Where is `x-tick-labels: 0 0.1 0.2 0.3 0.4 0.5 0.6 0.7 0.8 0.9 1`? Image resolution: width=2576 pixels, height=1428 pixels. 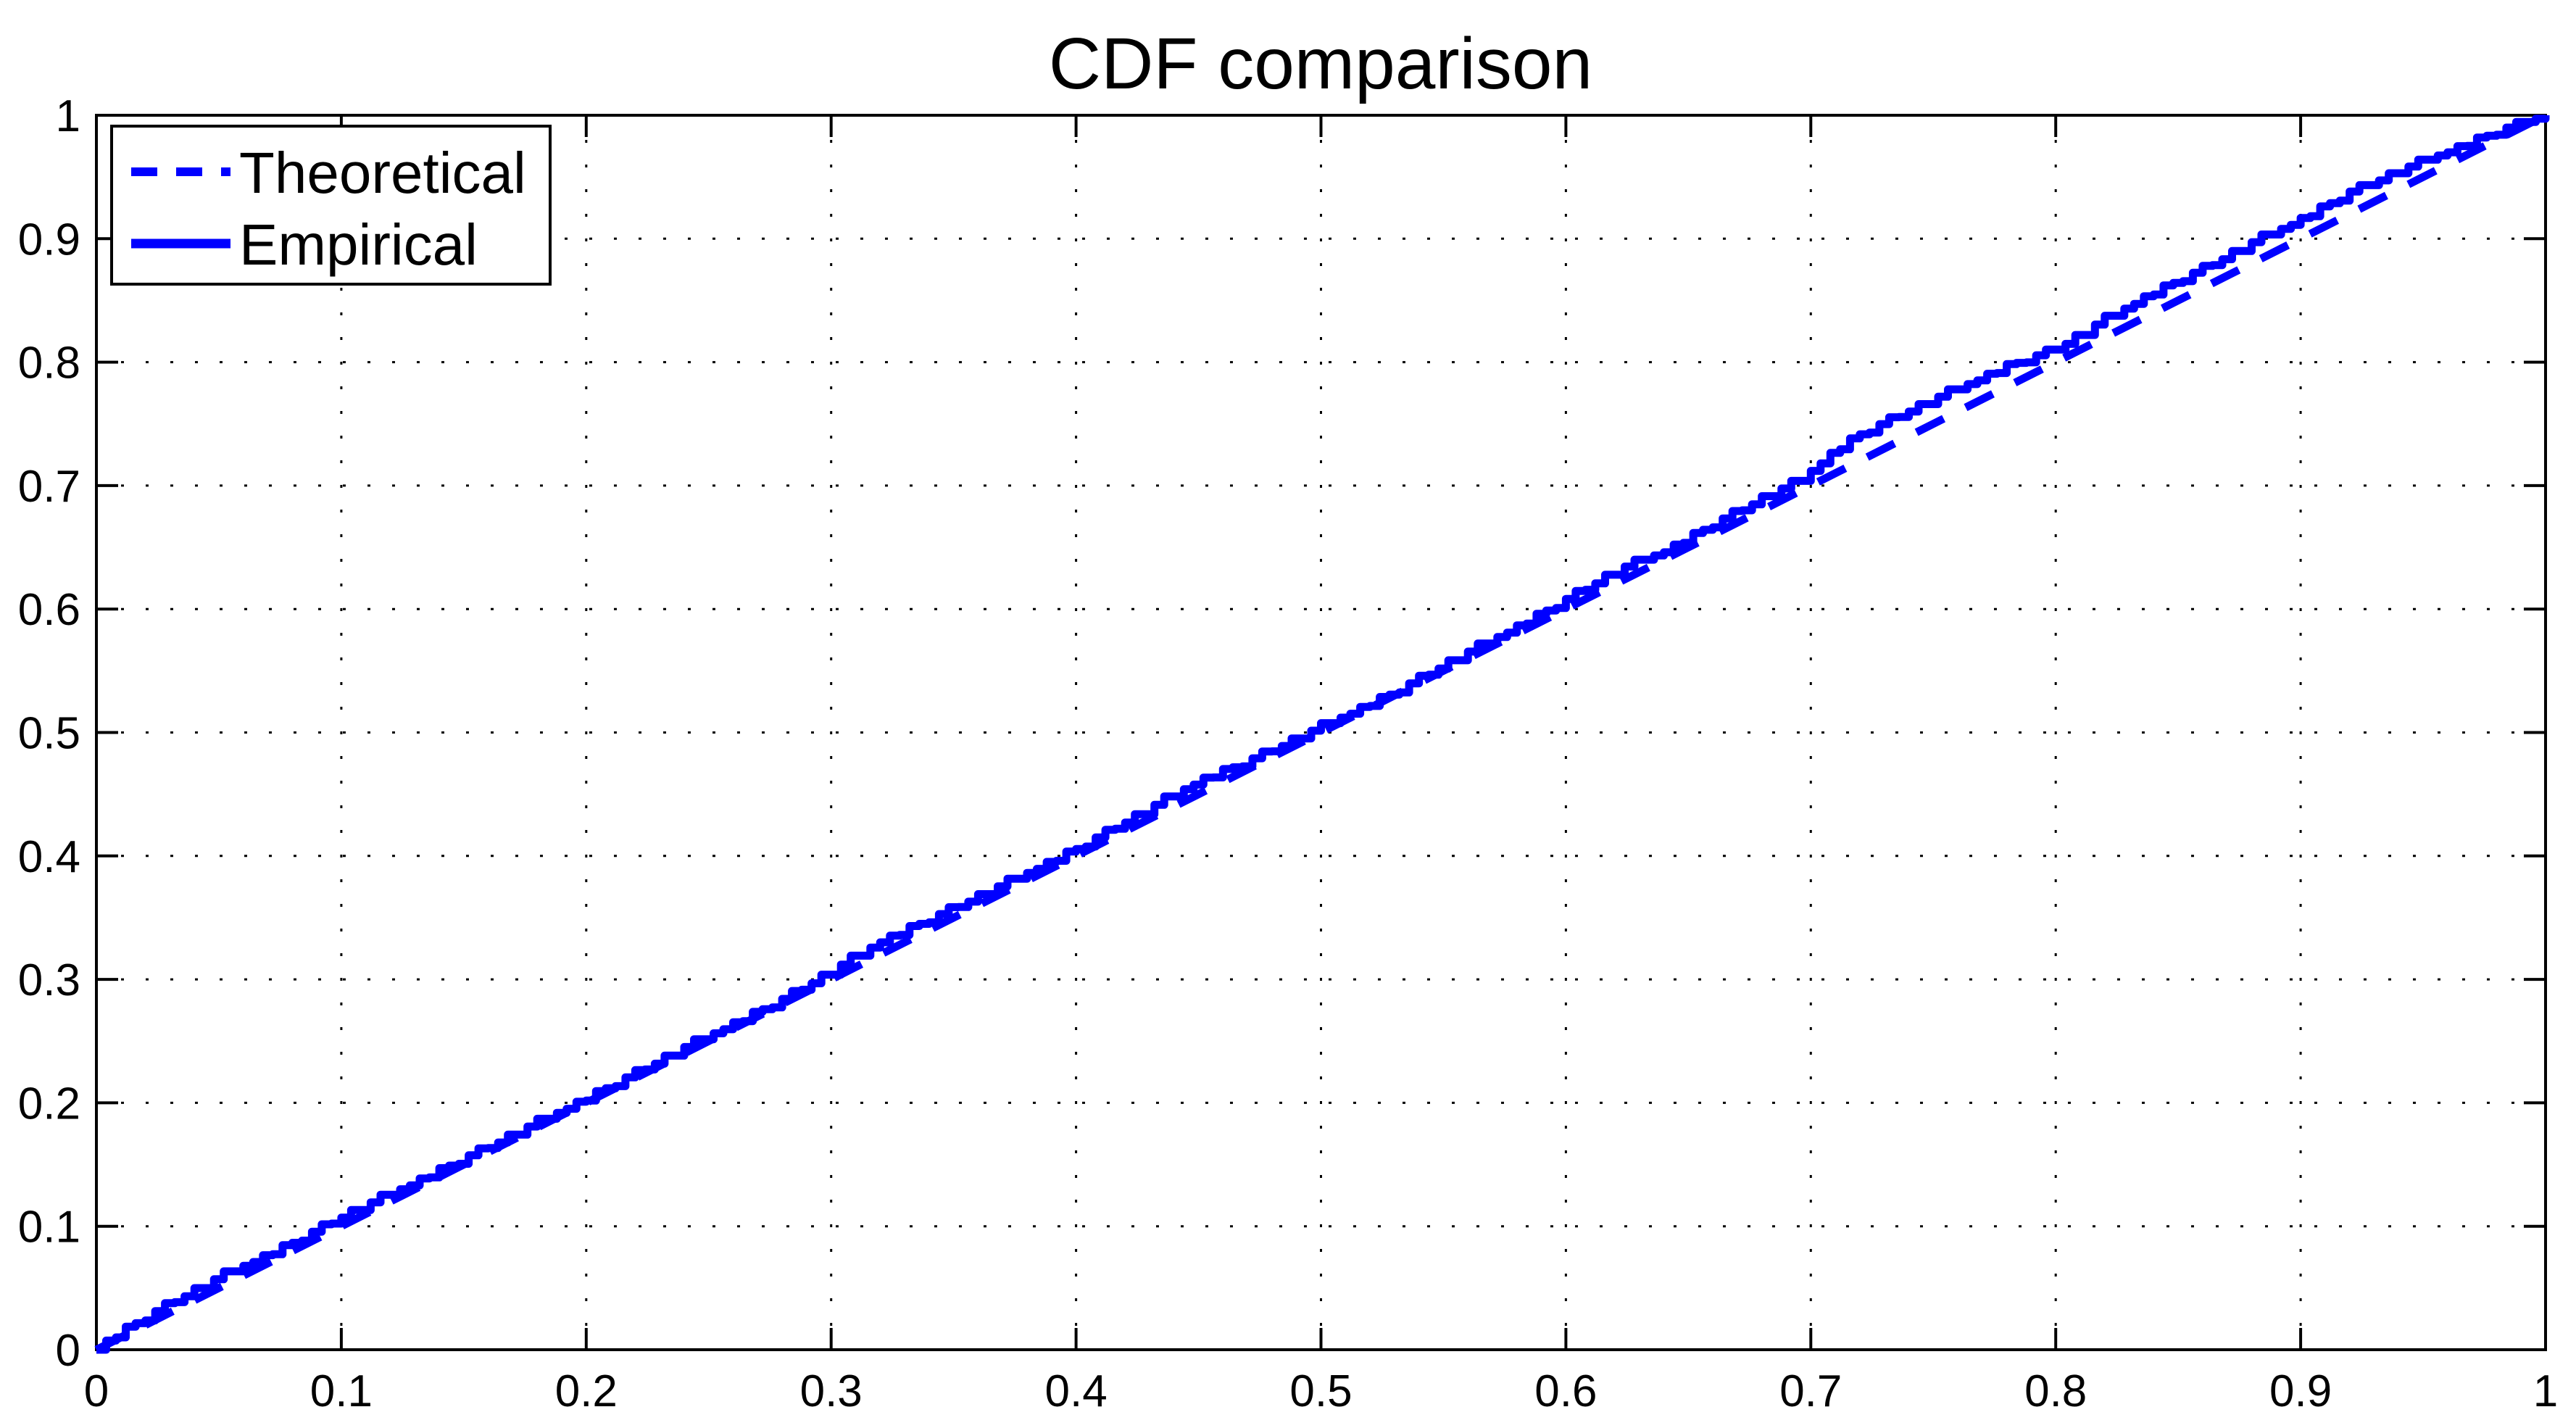 x-tick-labels: 0 0.1 0.2 0.3 0.4 0.5 0.6 0.7 0.8 0.9 1 is located at coordinates (1321, 1391).